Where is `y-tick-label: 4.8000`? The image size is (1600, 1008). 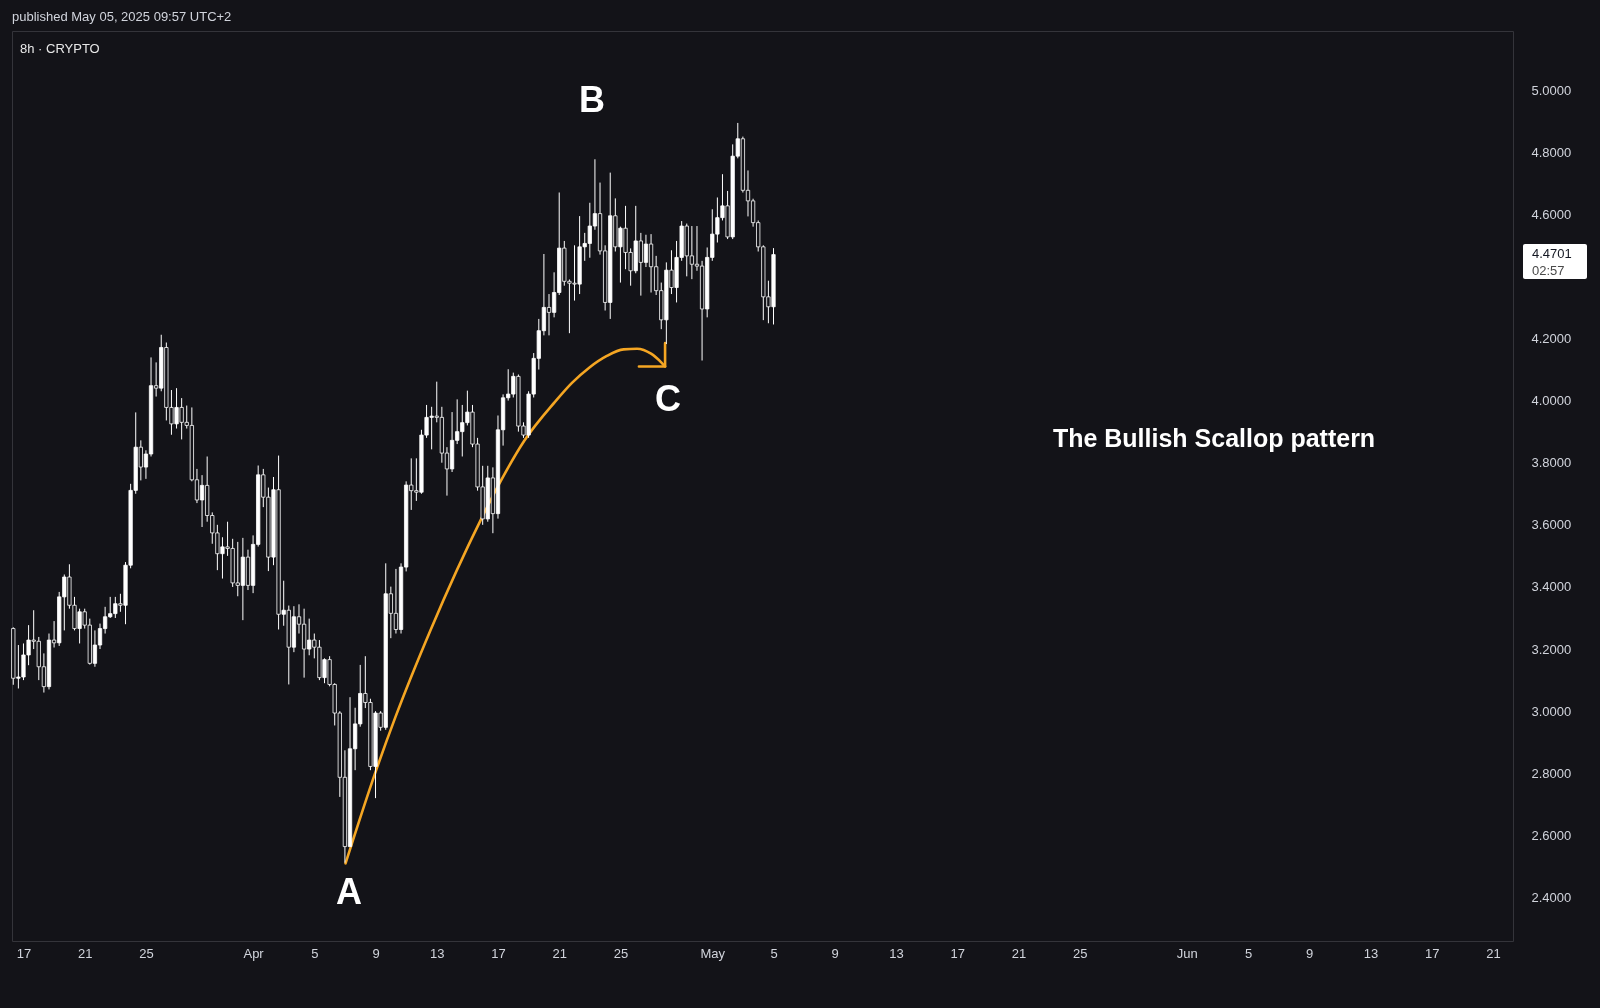
y-tick-label: 4.8000 is located at coordinates (1551, 152).